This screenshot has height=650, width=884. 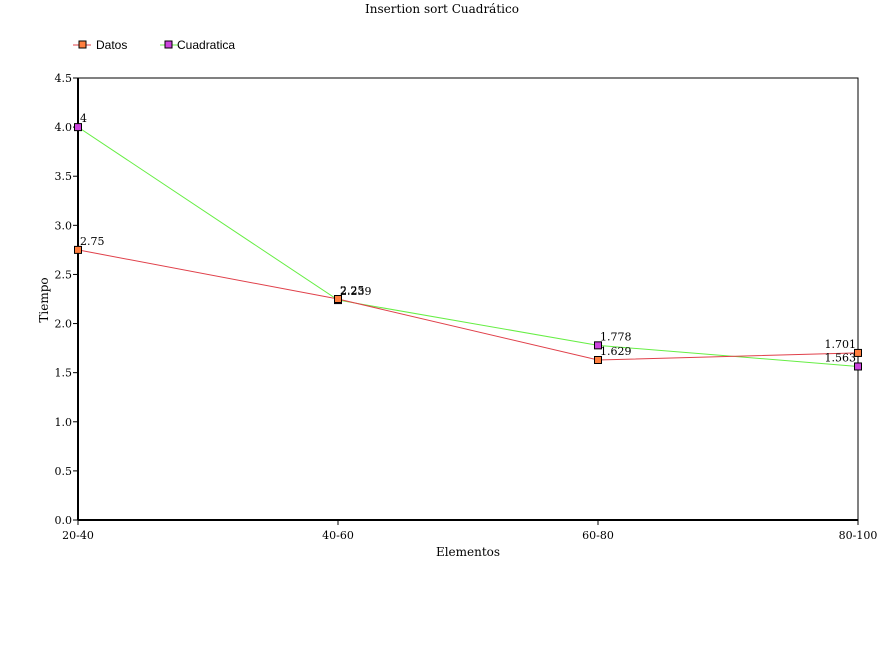 What do you see at coordinates (64, 520) in the screenshot?
I see `y-tick-label: 0.0` at bounding box center [64, 520].